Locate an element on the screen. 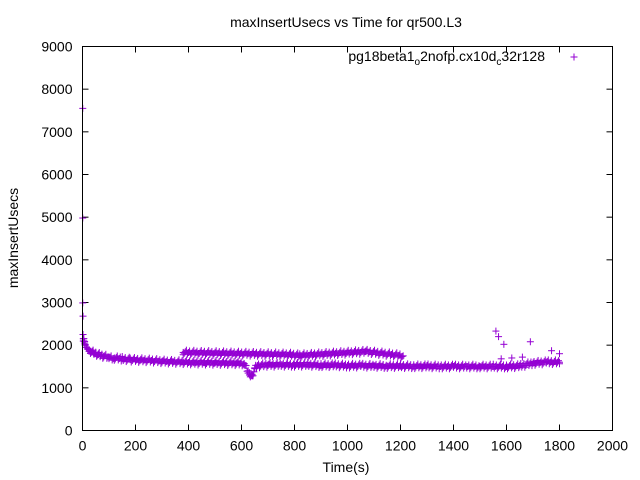 The image size is (640, 480). x-tick-label: 200 is located at coordinates (136, 446).